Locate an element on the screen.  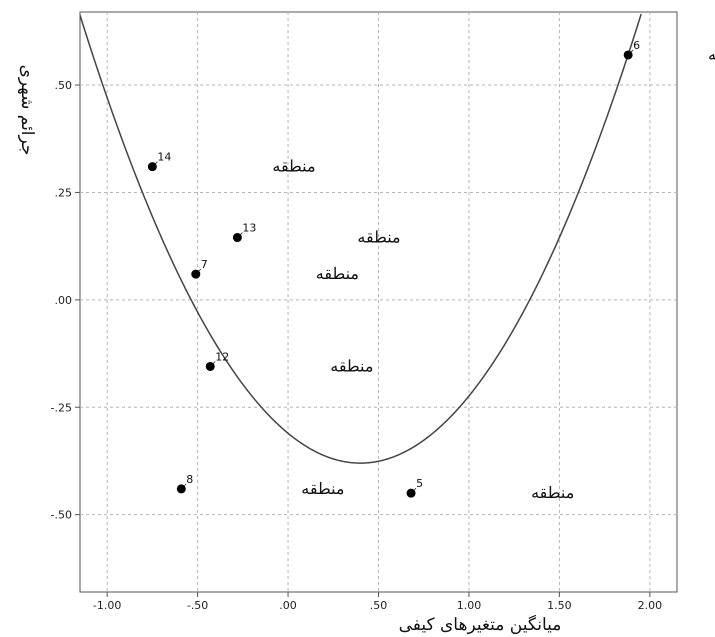
x-tick-label: .00 is located at coordinates (288, 605).